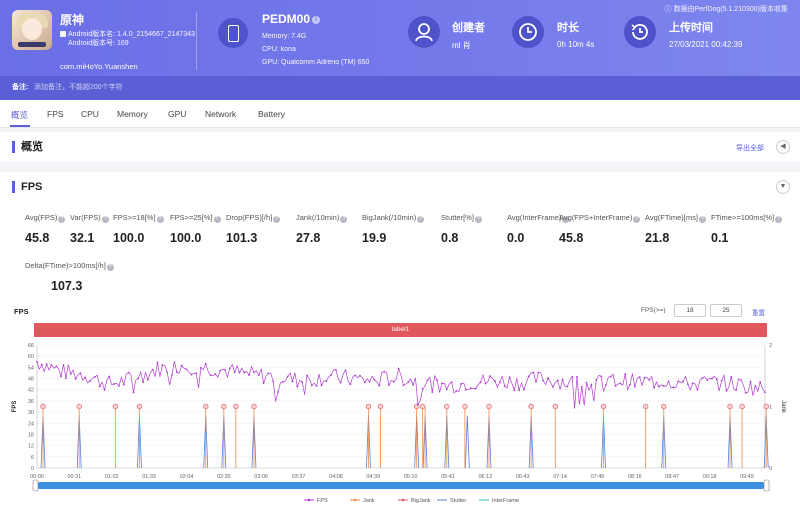 The width and height of the screenshot is (800, 508). Describe the element at coordinates (138, 229) in the screenshot. I see `metric-2: FPS>=18[%]? 100.0` at that location.